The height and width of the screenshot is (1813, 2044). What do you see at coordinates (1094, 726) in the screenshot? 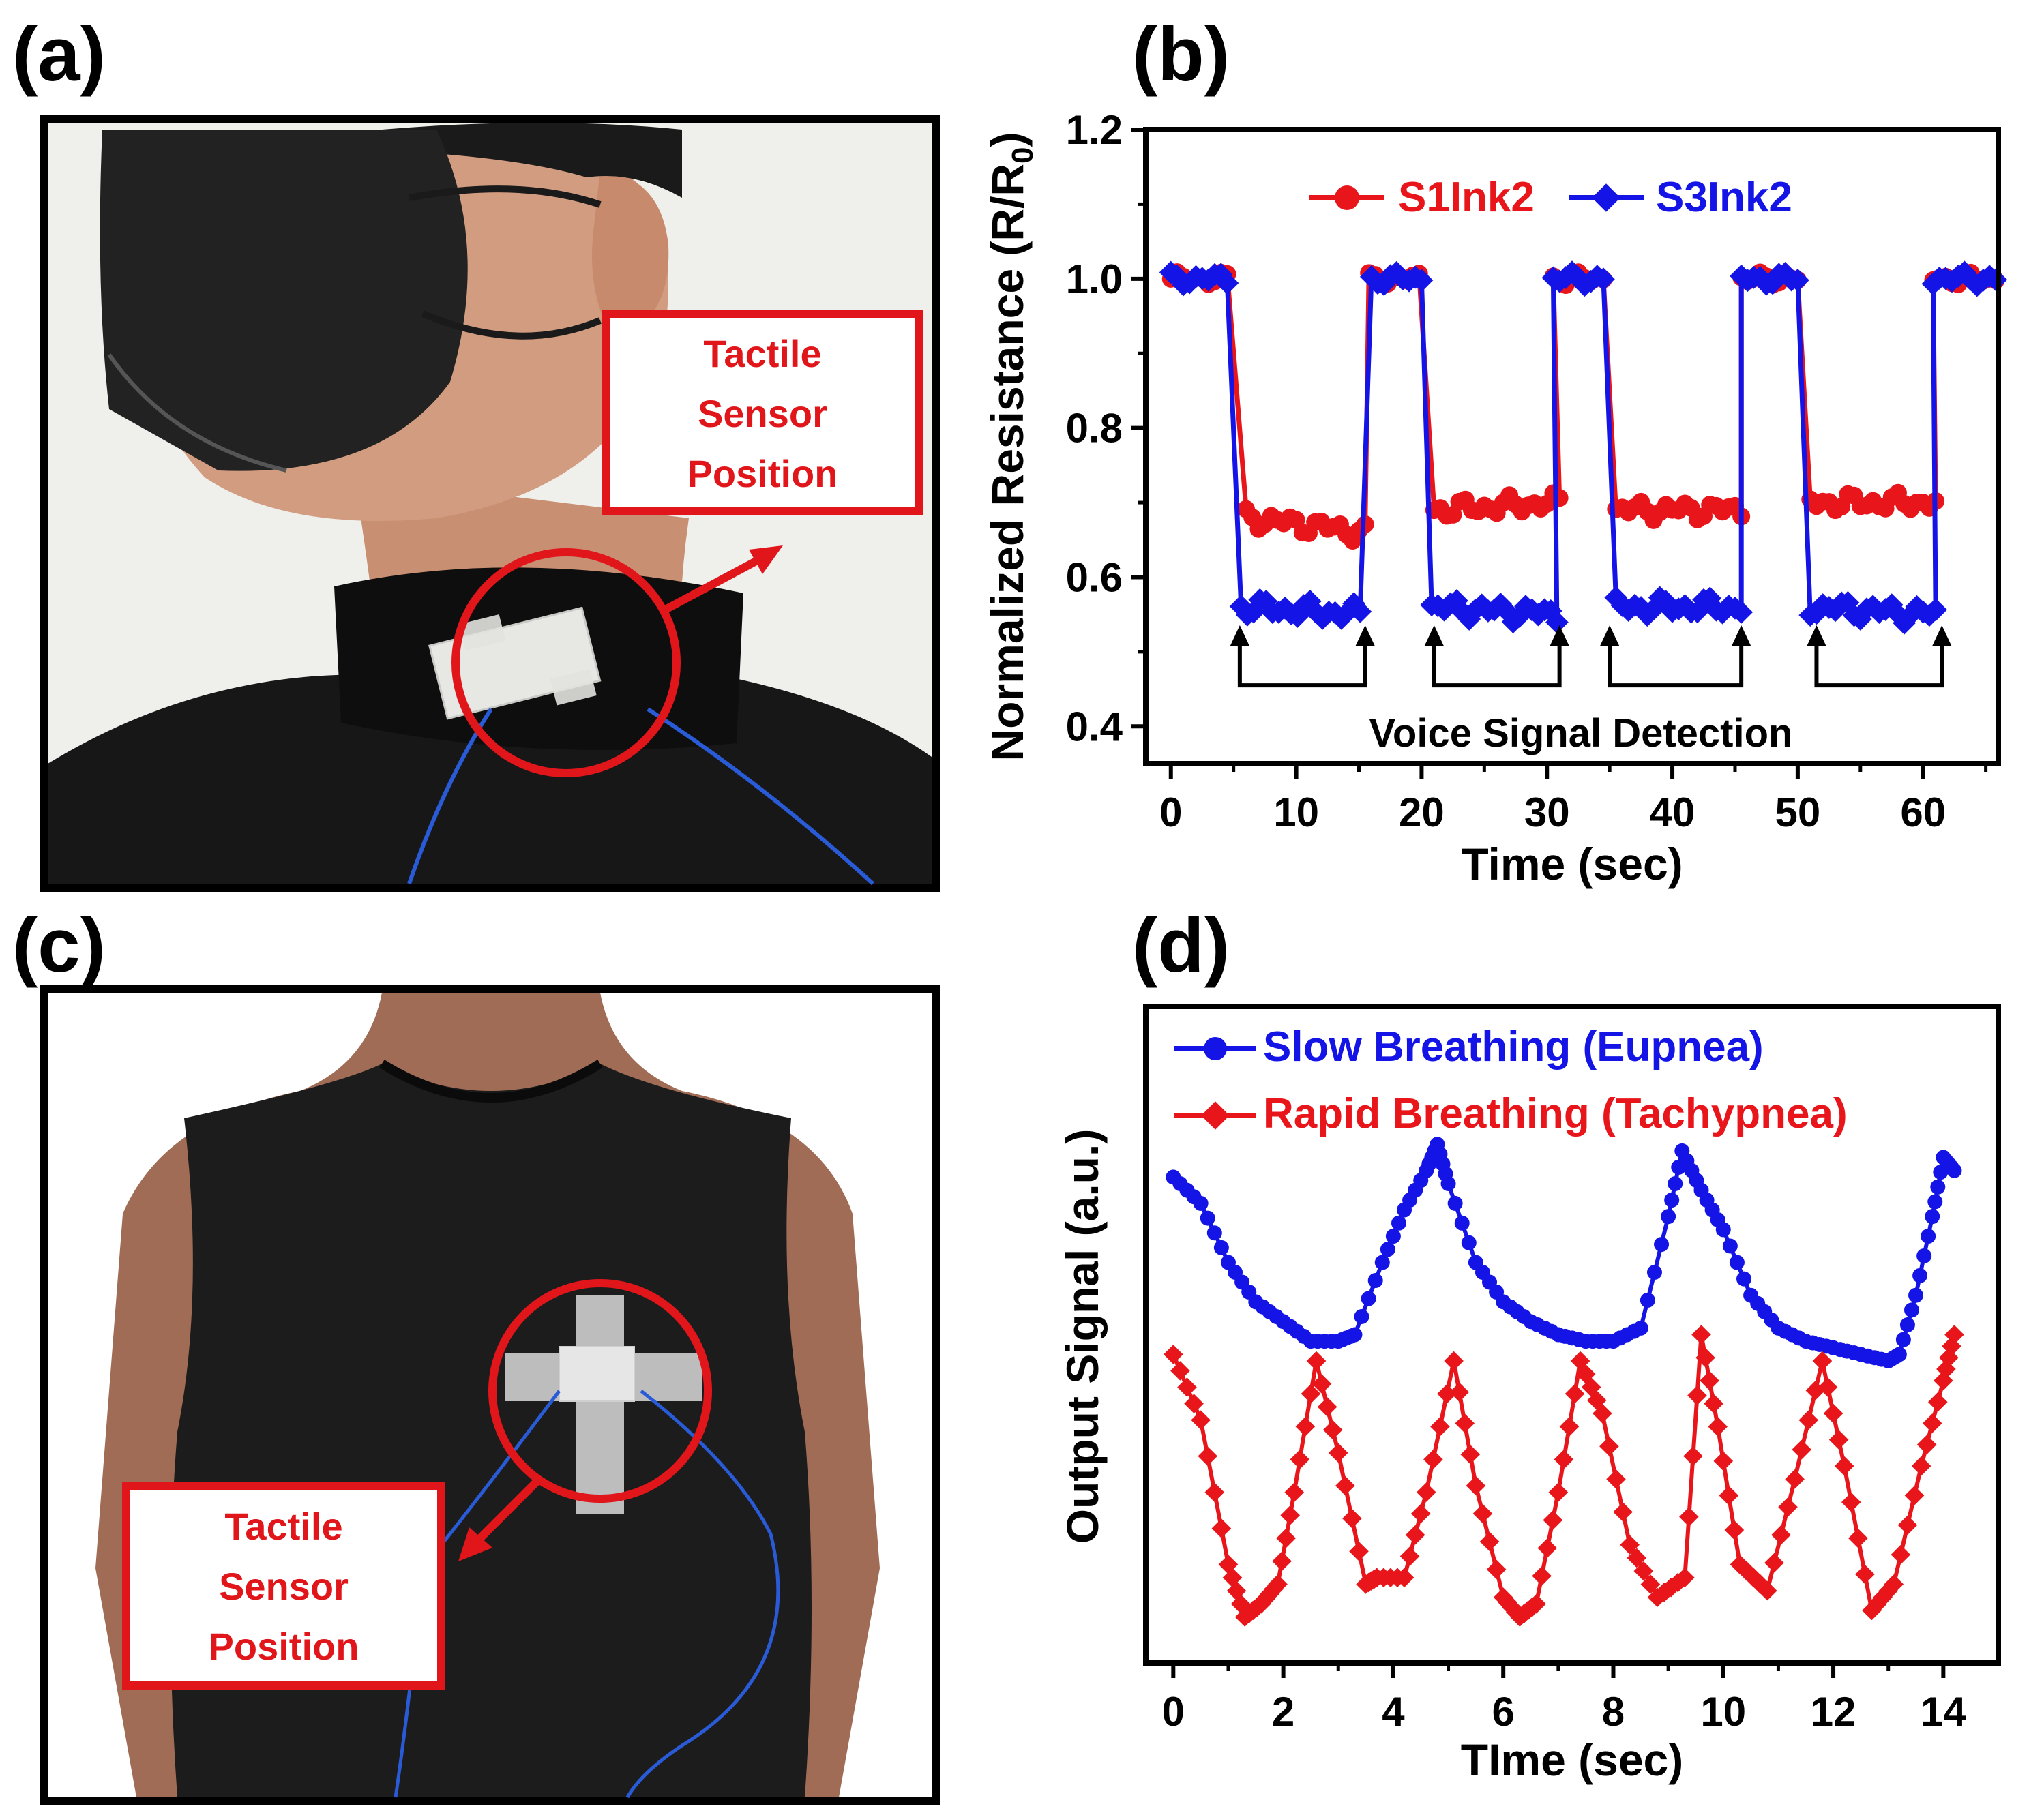
I see `chart-b-y-tick-label: 0.4` at bounding box center [1094, 726].